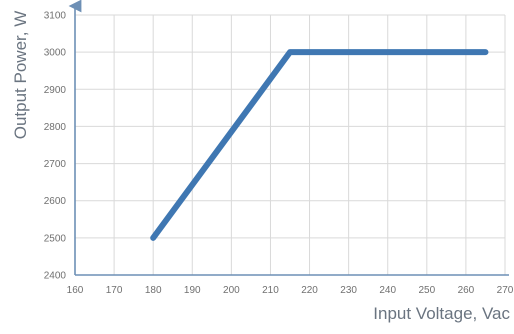 This screenshot has width=514, height=334. I want to click on y-tick-label: 2900, so click(55, 90).